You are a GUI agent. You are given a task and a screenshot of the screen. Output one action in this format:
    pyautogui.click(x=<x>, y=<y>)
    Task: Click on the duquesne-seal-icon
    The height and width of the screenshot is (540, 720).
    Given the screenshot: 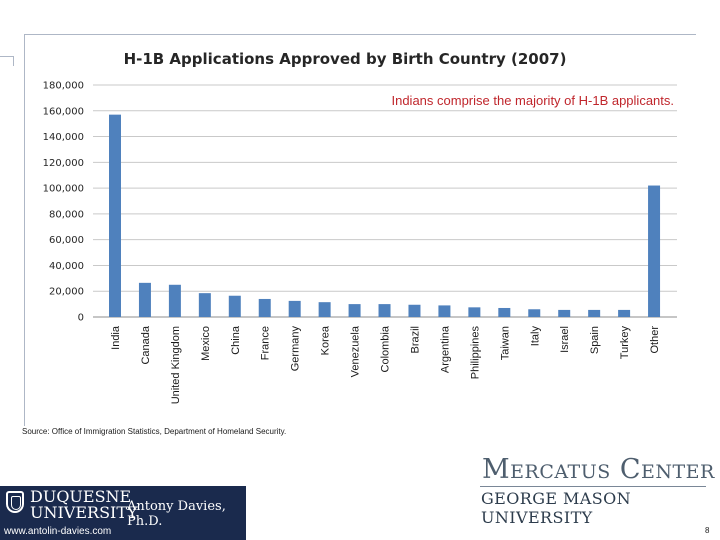 What is the action you would take?
    pyautogui.click(x=15, y=502)
    